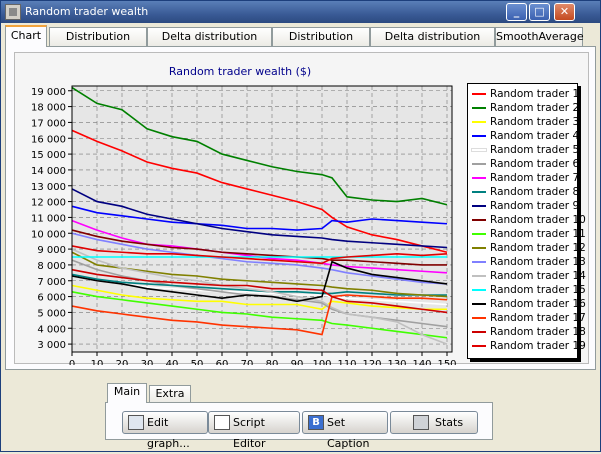  Describe the element at coordinates (538, 262) in the screenshot. I see `legend-label: Random trader 13` at that location.